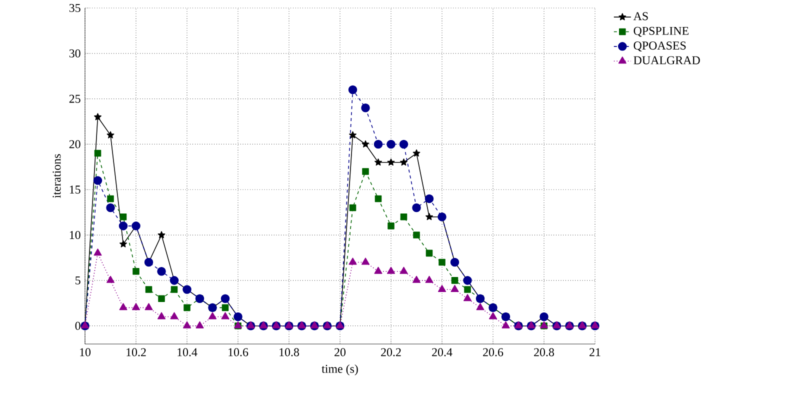 The height and width of the screenshot is (405, 799). Describe the element at coordinates (640, 16) in the screenshot. I see `legend-label: AS` at that location.